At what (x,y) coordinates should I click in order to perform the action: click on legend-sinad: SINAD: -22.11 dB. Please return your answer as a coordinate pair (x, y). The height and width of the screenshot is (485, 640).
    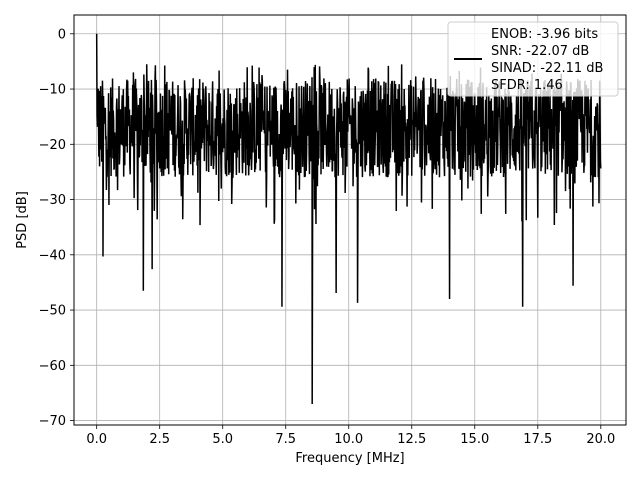
    Looking at the image, I should click on (547, 68).